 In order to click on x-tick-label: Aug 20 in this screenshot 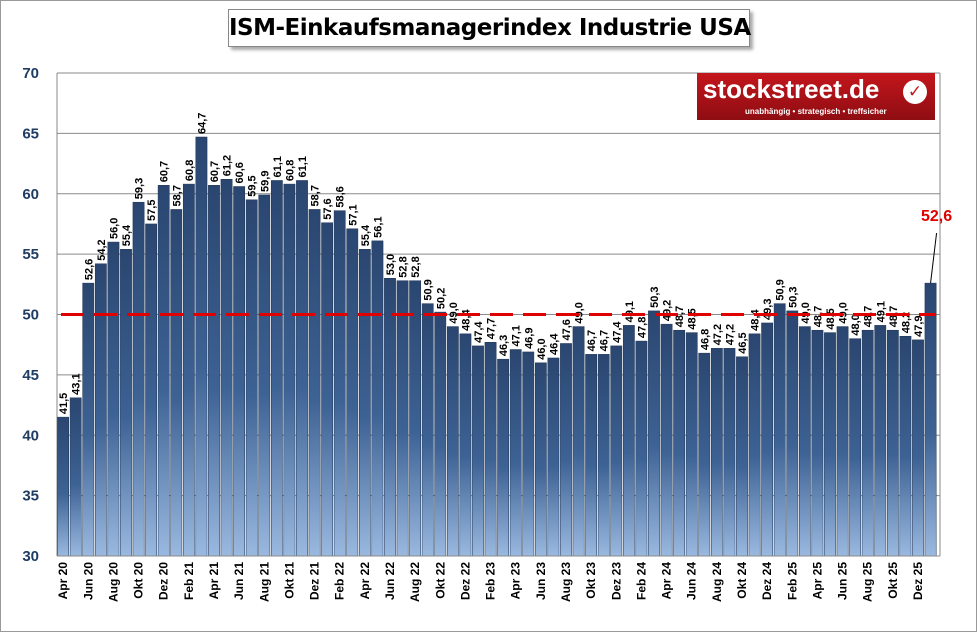, I will do `click(113, 582)`.